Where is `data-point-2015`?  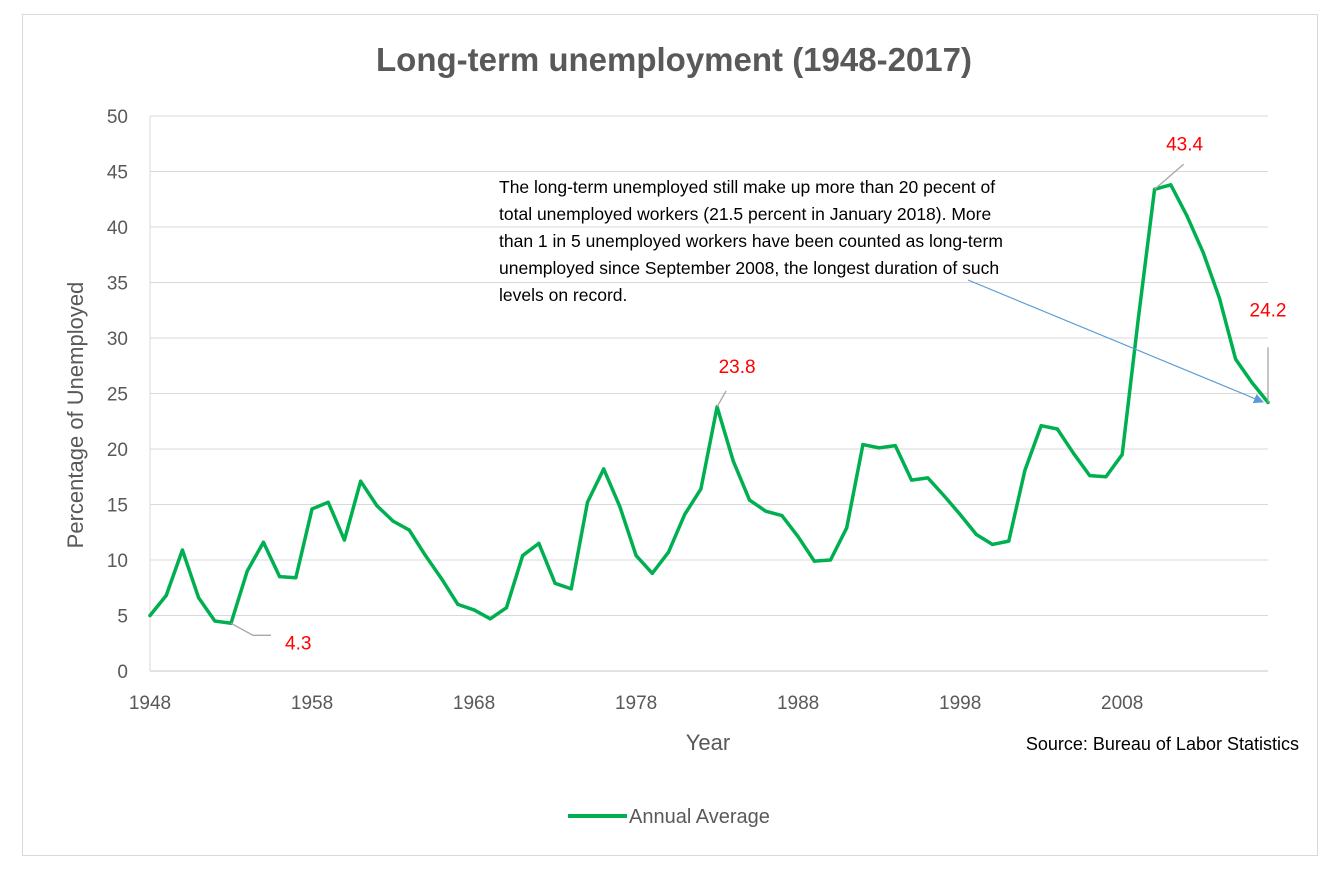
data-point-2015 is located at coordinates (1235, 359).